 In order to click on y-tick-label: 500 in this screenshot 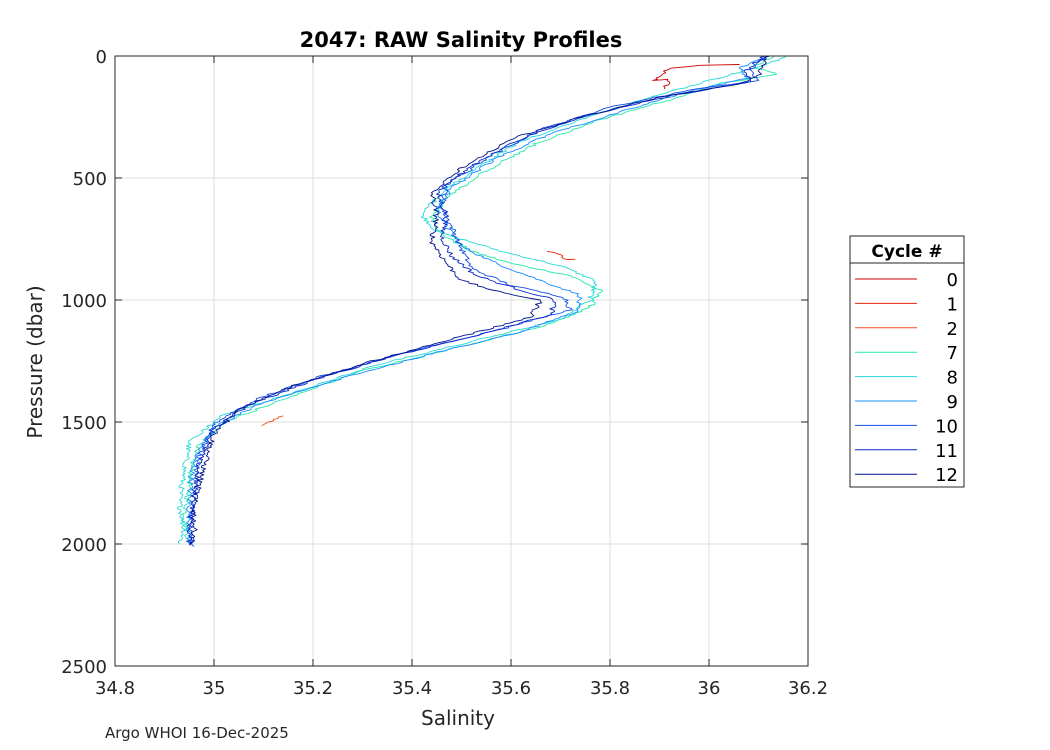, I will do `click(90, 179)`.